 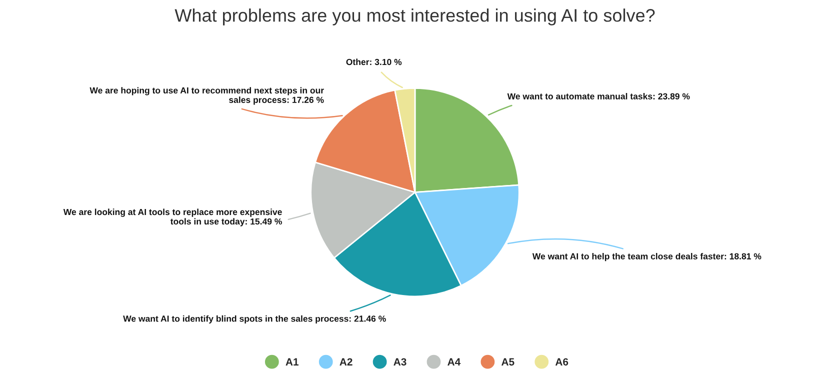 I want to click on legend-label: A4, so click(x=454, y=362).